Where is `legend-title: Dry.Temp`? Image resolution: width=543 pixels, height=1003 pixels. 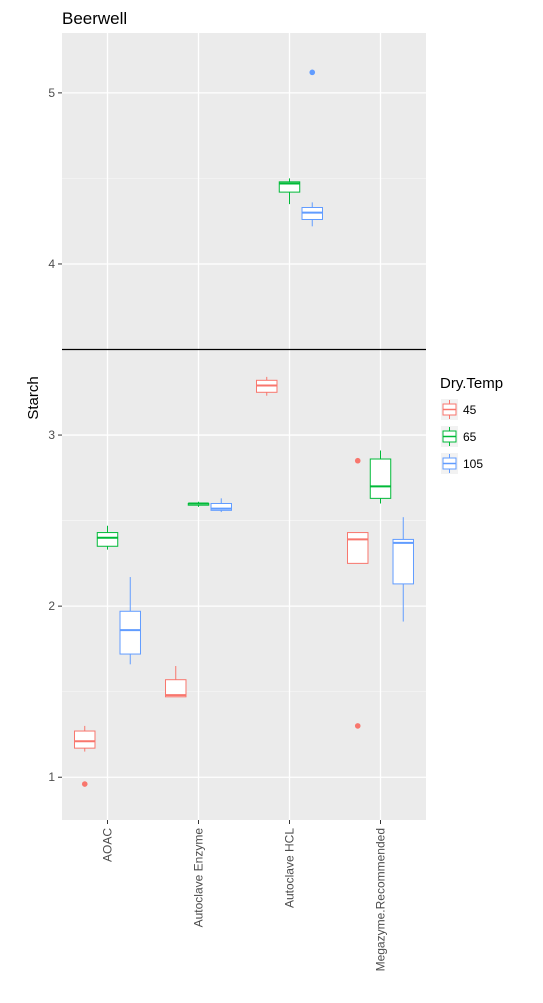 legend-title: Dry.Temp is located at coordinates (471, 383).